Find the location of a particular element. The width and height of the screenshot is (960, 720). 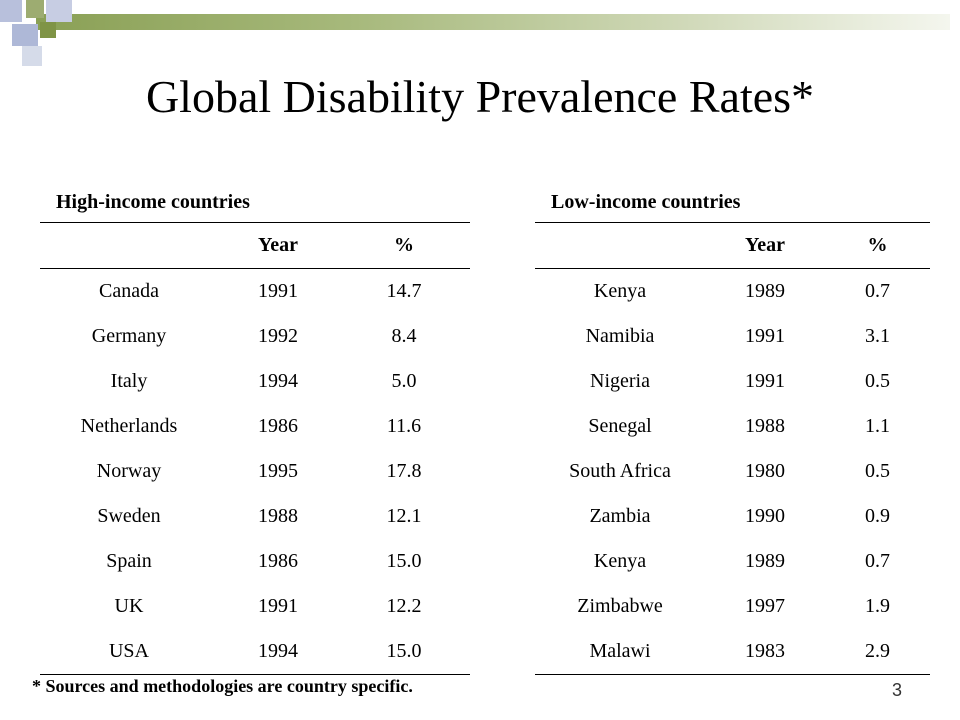

country-cell: Nigeria is located at coordinates (620, 381).